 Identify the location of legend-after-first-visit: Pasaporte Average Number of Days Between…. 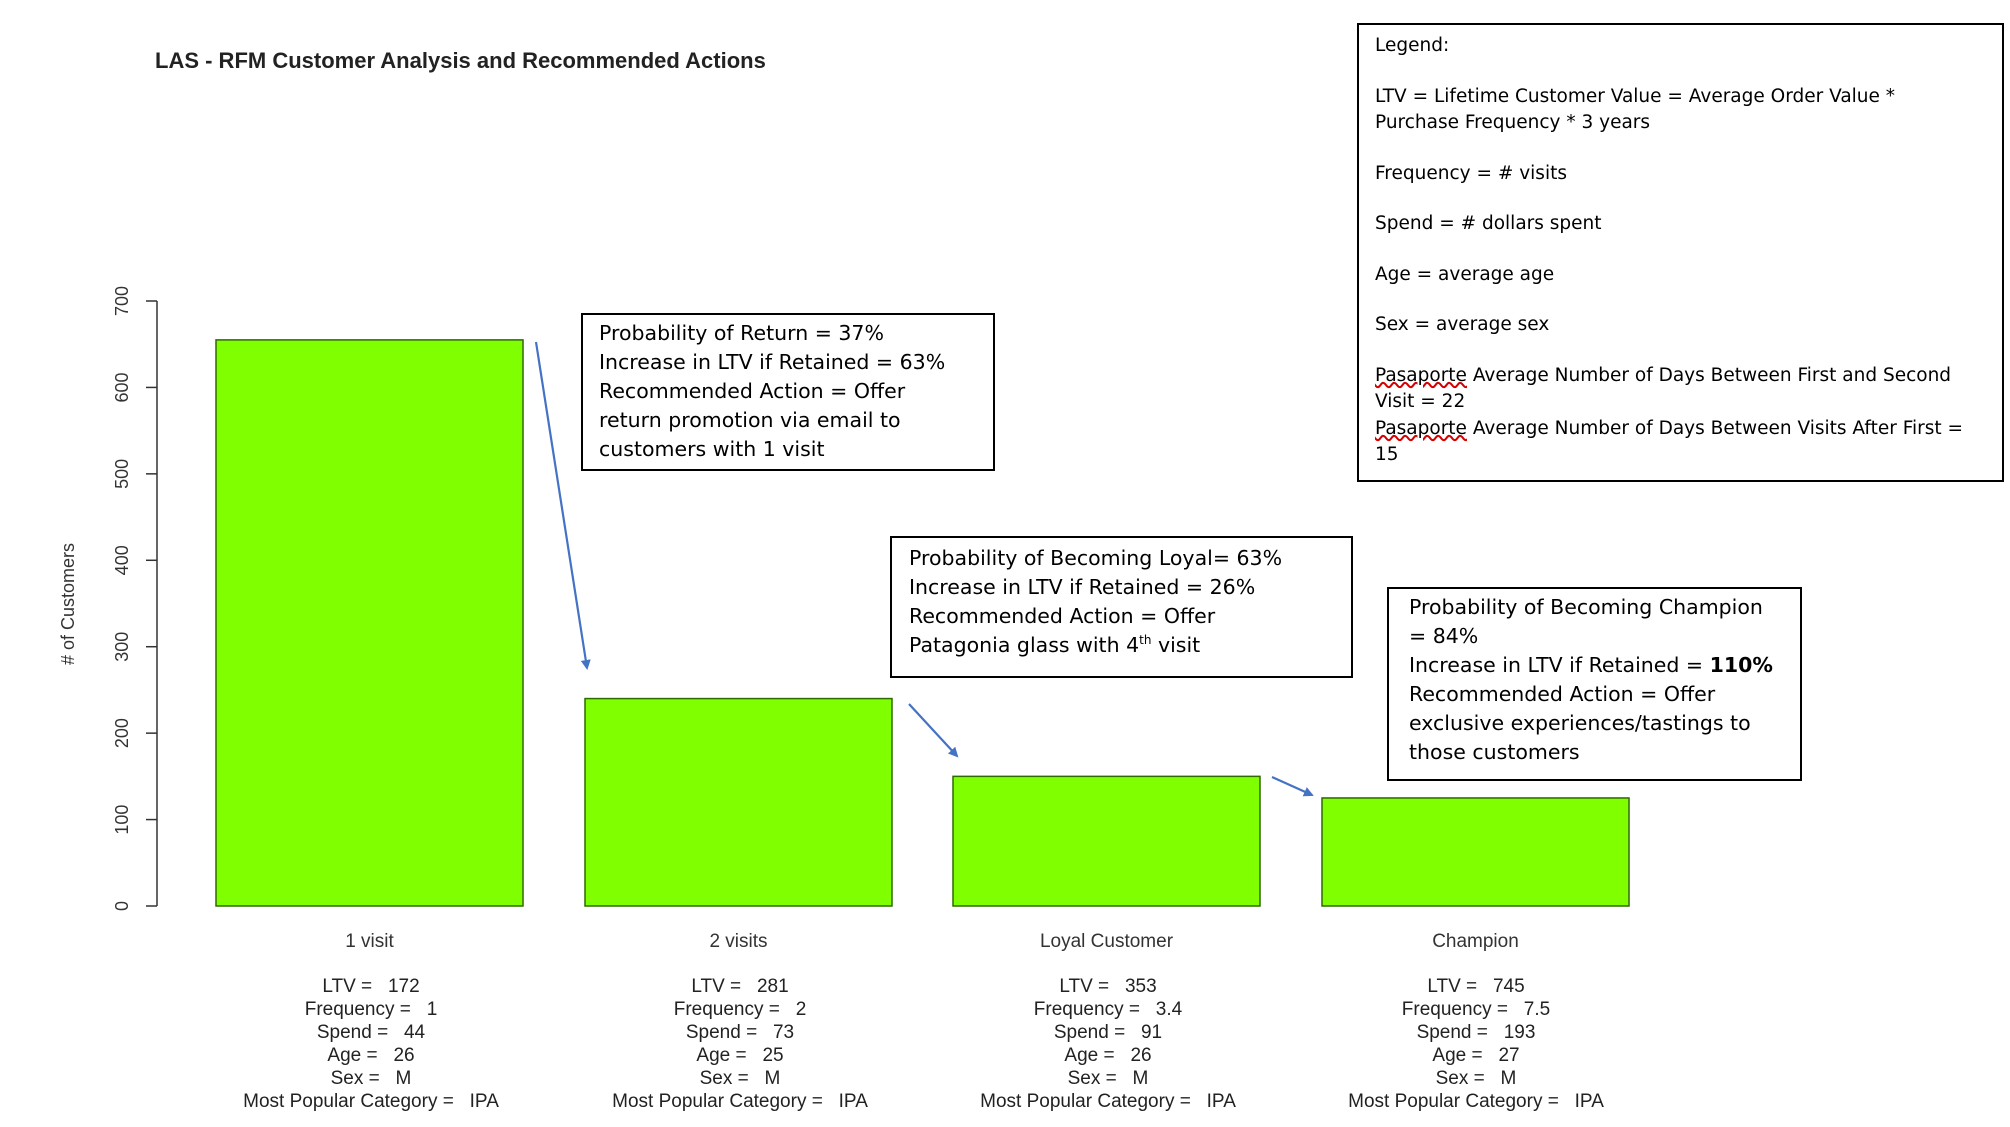
(1680, 442).